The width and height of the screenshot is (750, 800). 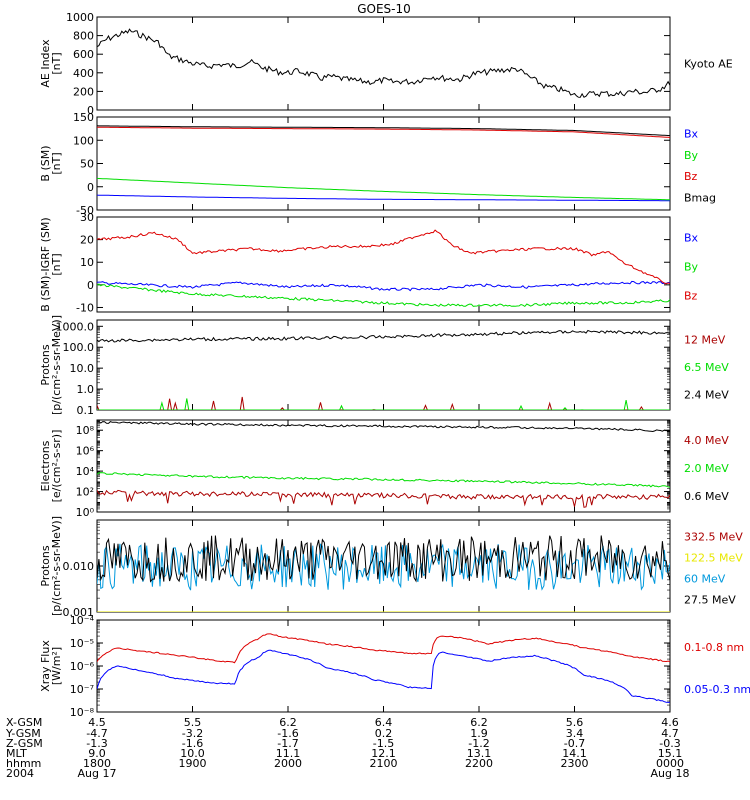 What do you see at coordinates (85, 430) in the screenshot?
I see `y-tick-label: 10⁸` at bounding box center [85, 430].